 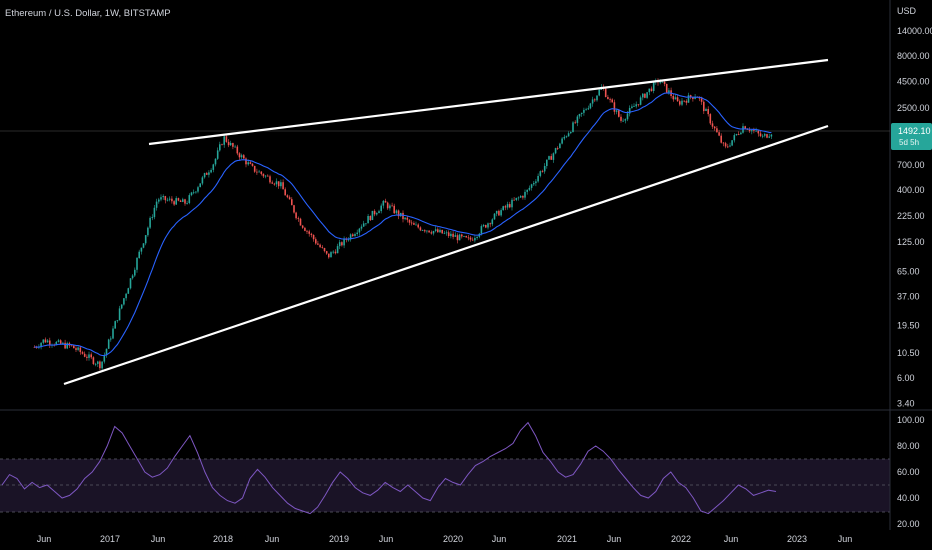 I want to click on price-tick-label: 19.50, so click(x=908, y=325).